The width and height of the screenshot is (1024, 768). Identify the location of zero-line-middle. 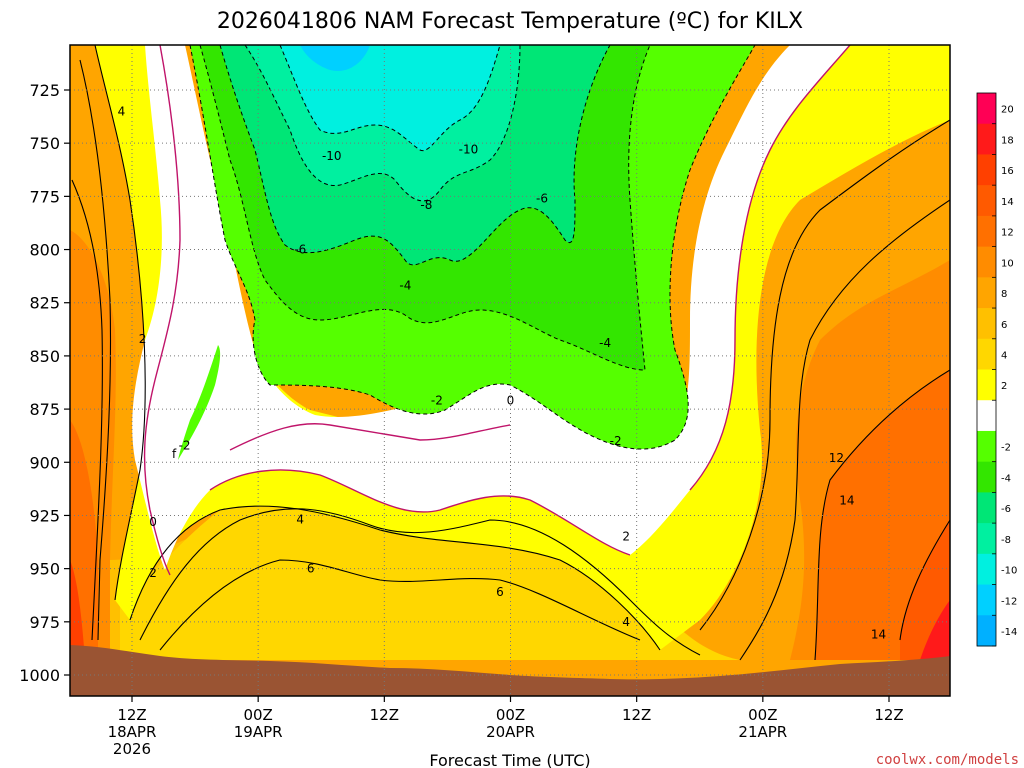
(420, 512).